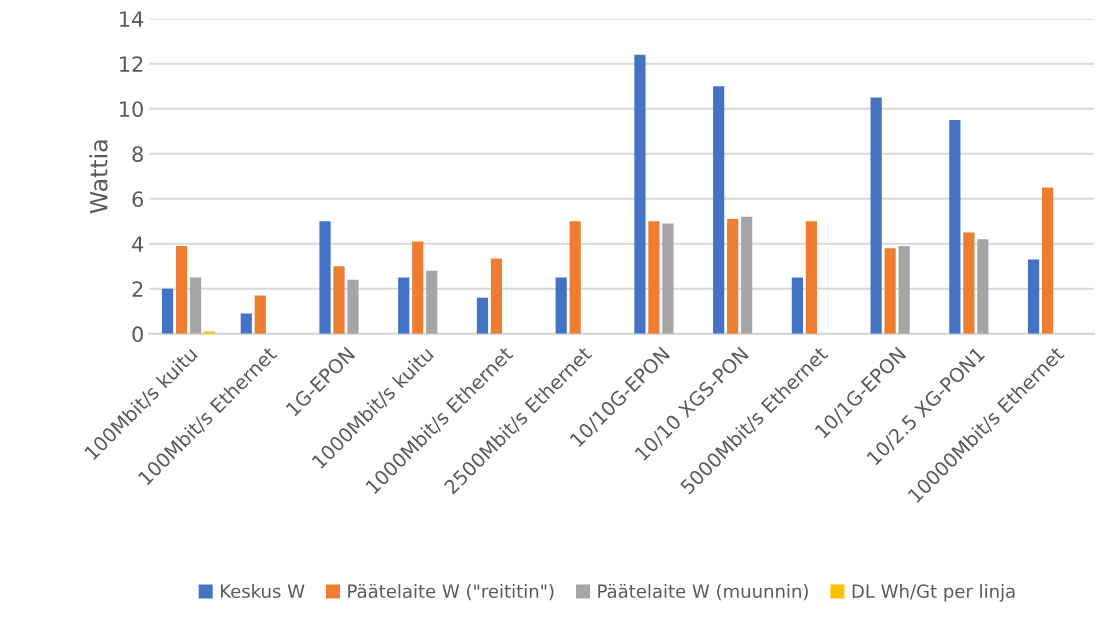  I want to click on y-tick-label: 4, so click(138, 244).